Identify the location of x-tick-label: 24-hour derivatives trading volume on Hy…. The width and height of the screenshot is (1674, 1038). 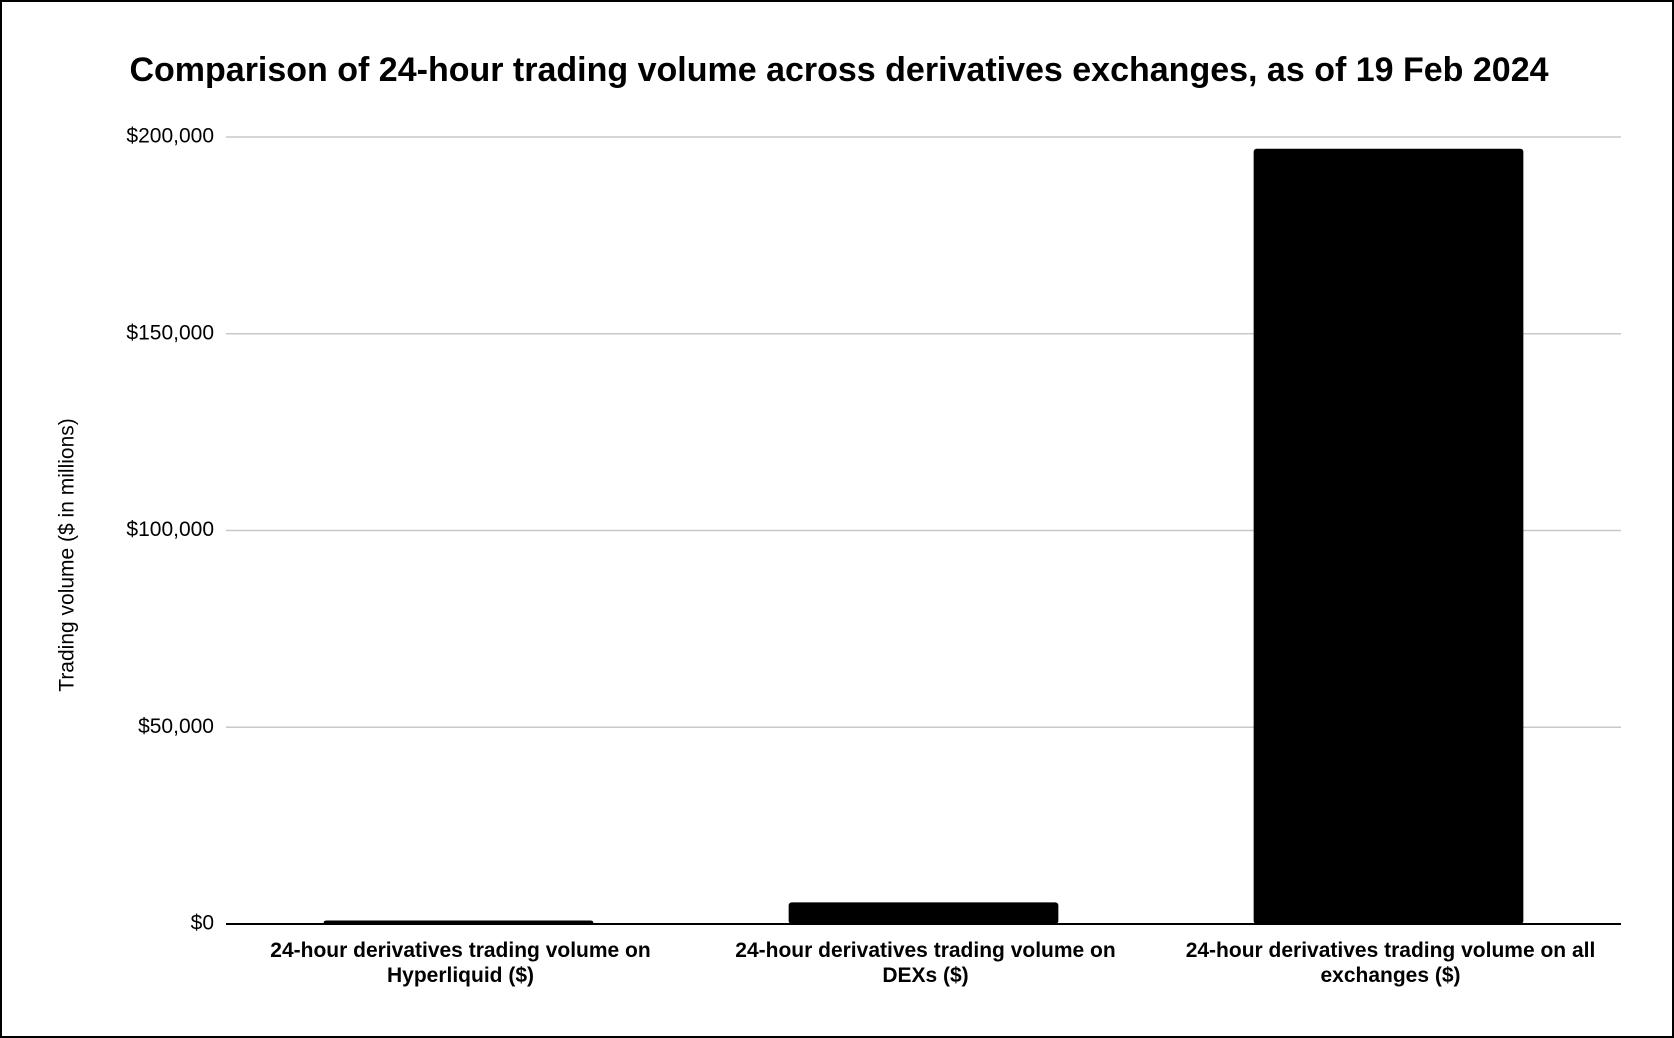
(460, 963).